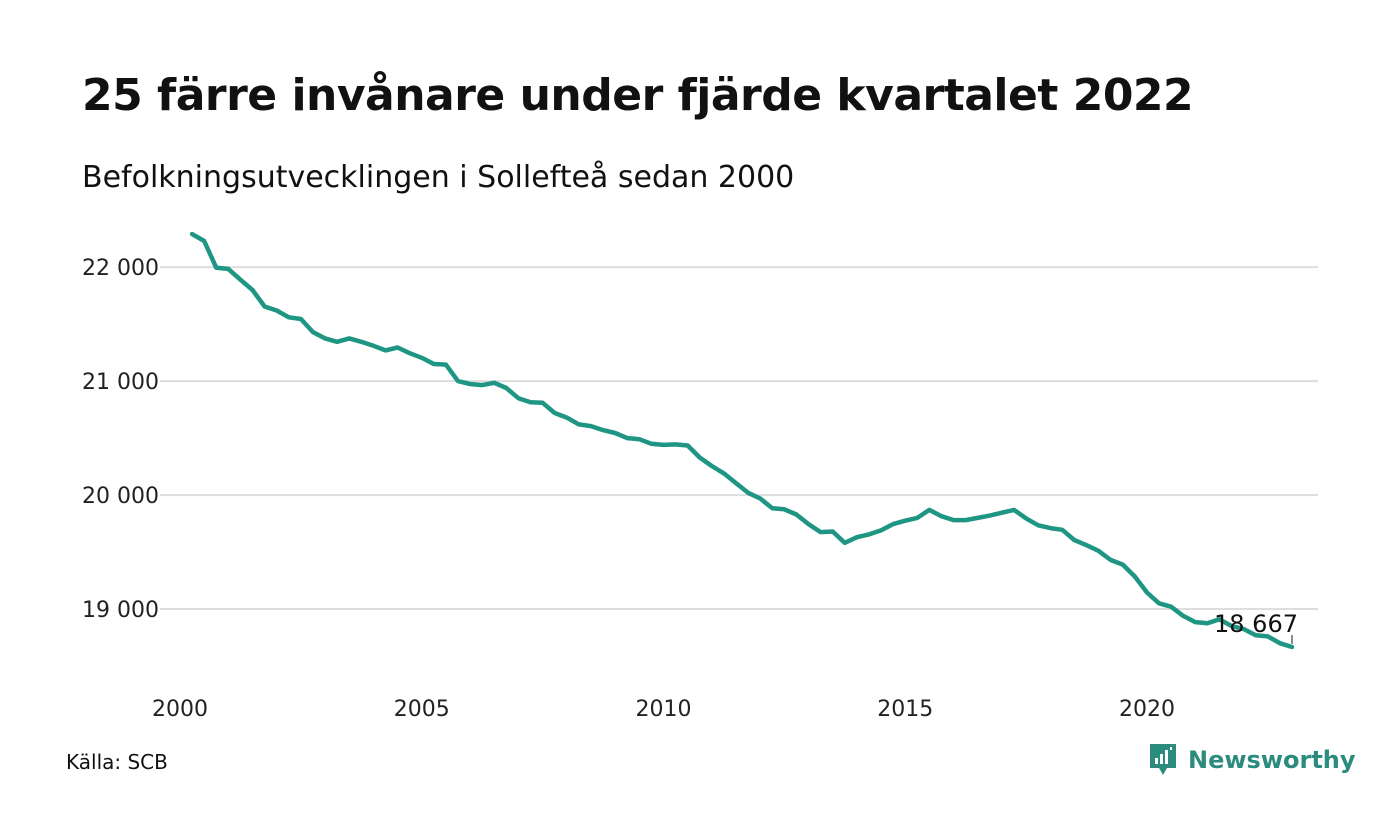 The width and height of the screenshot is (1400, 840). I want to click on x-tick-label: 2020, so click(1147, 709).